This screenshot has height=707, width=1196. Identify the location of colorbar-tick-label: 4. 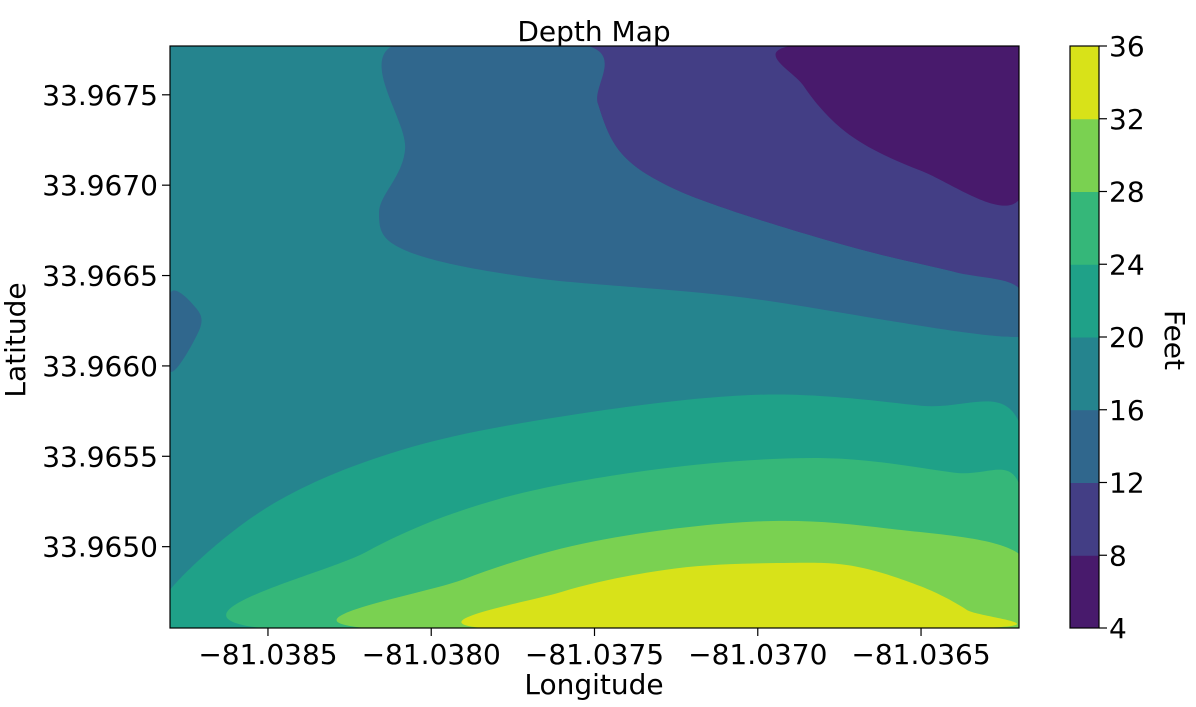
(1118, 628).